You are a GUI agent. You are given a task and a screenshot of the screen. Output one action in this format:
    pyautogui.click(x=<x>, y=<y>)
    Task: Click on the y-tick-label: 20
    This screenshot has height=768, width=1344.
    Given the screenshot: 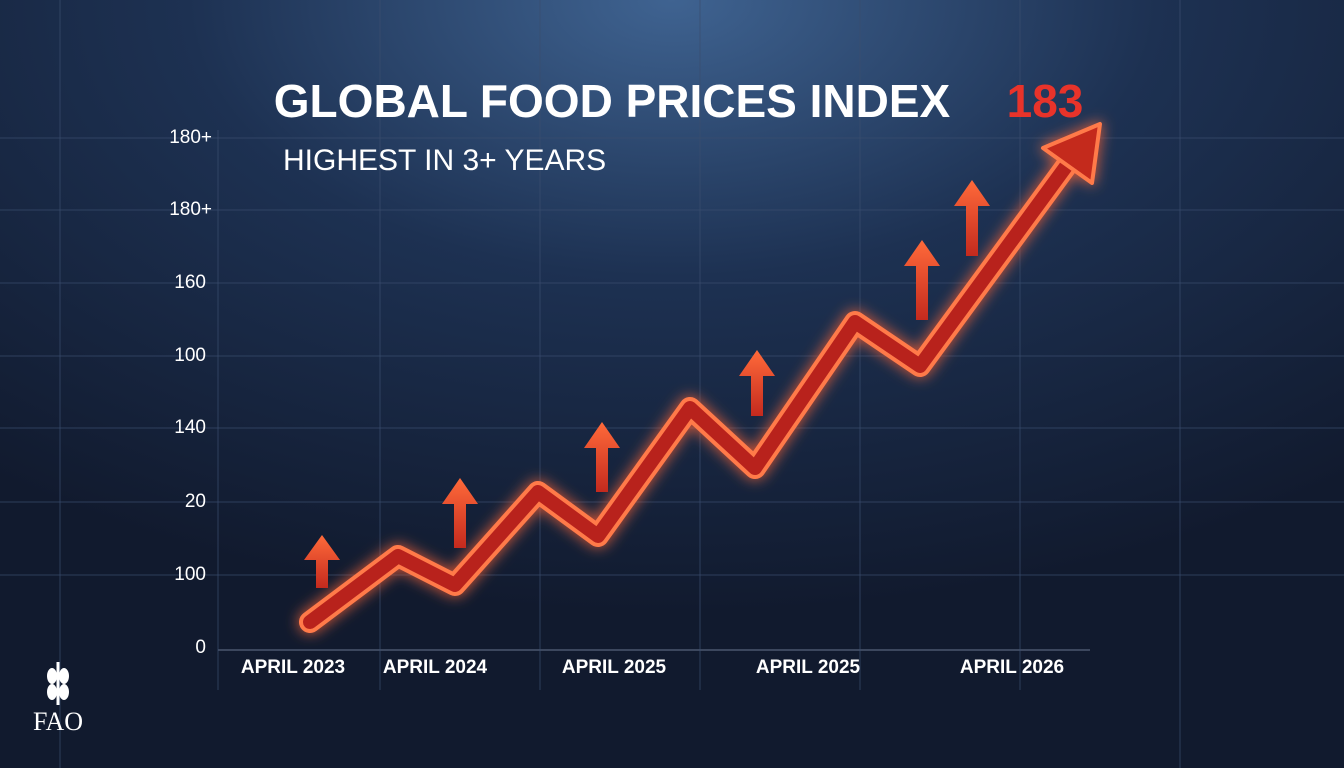 What is the action you would take?
    pyautogui.click(x=195, y=501)
    